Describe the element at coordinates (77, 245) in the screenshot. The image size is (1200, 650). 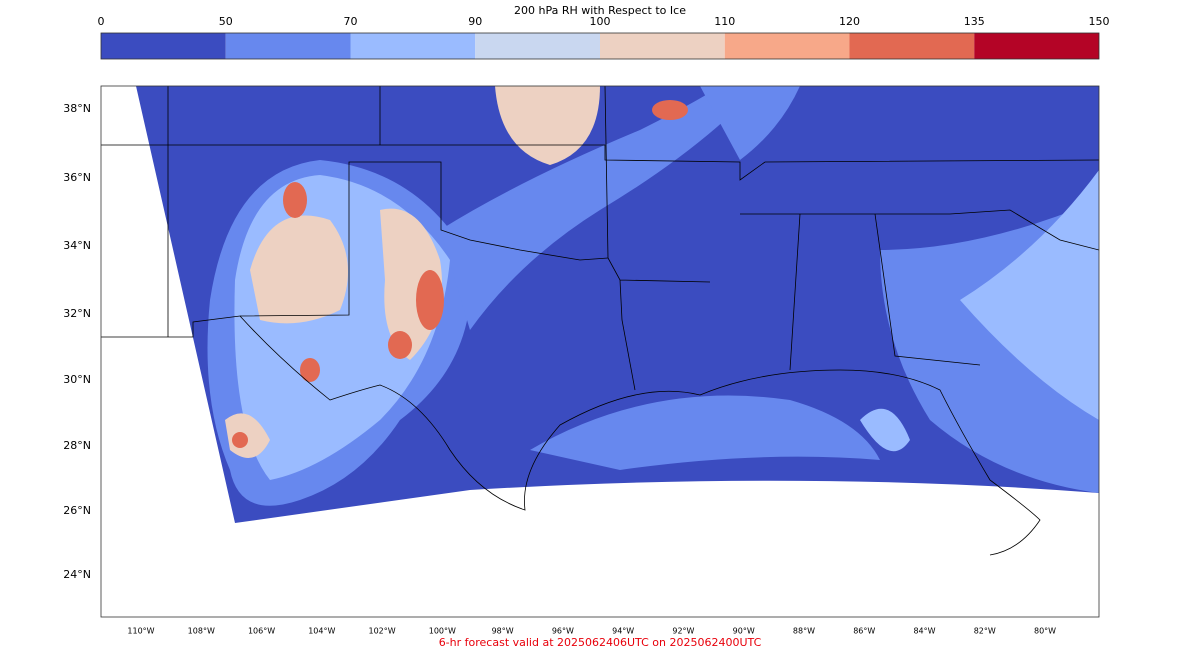
I see `lat-label: 34°N` at that location.